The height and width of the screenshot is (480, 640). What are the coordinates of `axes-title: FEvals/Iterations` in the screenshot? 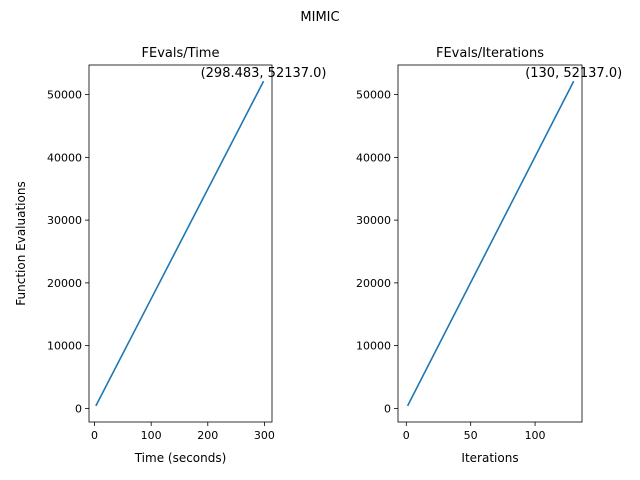 It's located at (490, 53).